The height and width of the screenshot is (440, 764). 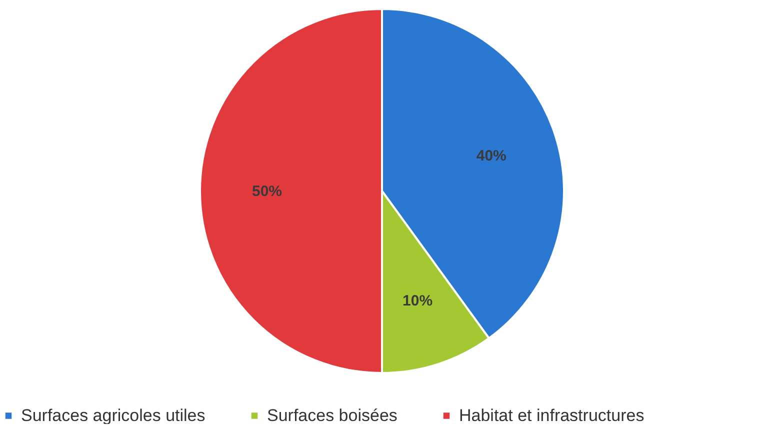 I want to click on data-label: 50%, so click(x=267, y=191).